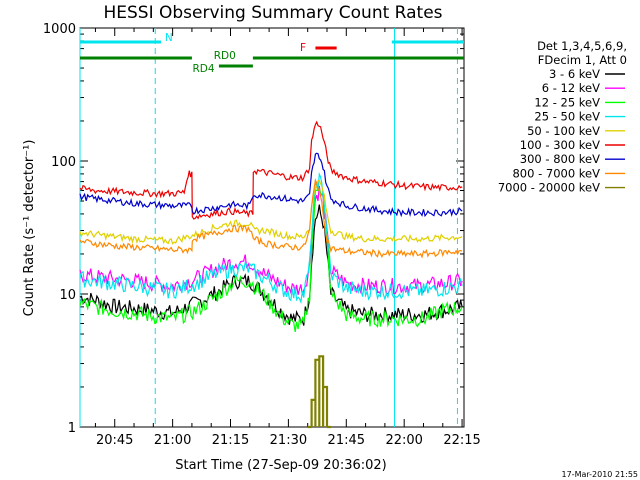 This screenshot has height=480, width=640. Describe the element at coordinates (567, 117) in the screenshot. I see `legend-label: 25 - 50 keV` at that location.